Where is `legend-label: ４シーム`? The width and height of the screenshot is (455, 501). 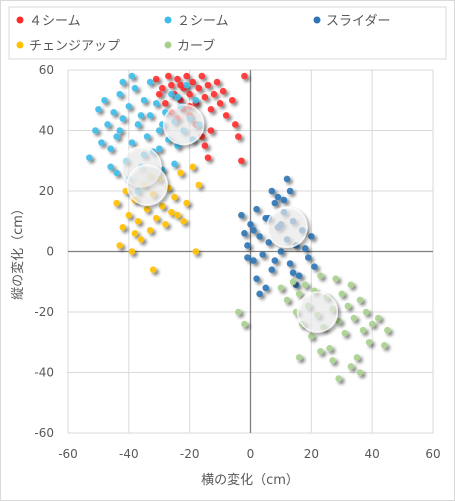 legend-label: ４シーム is located at coordinates (55, 21).